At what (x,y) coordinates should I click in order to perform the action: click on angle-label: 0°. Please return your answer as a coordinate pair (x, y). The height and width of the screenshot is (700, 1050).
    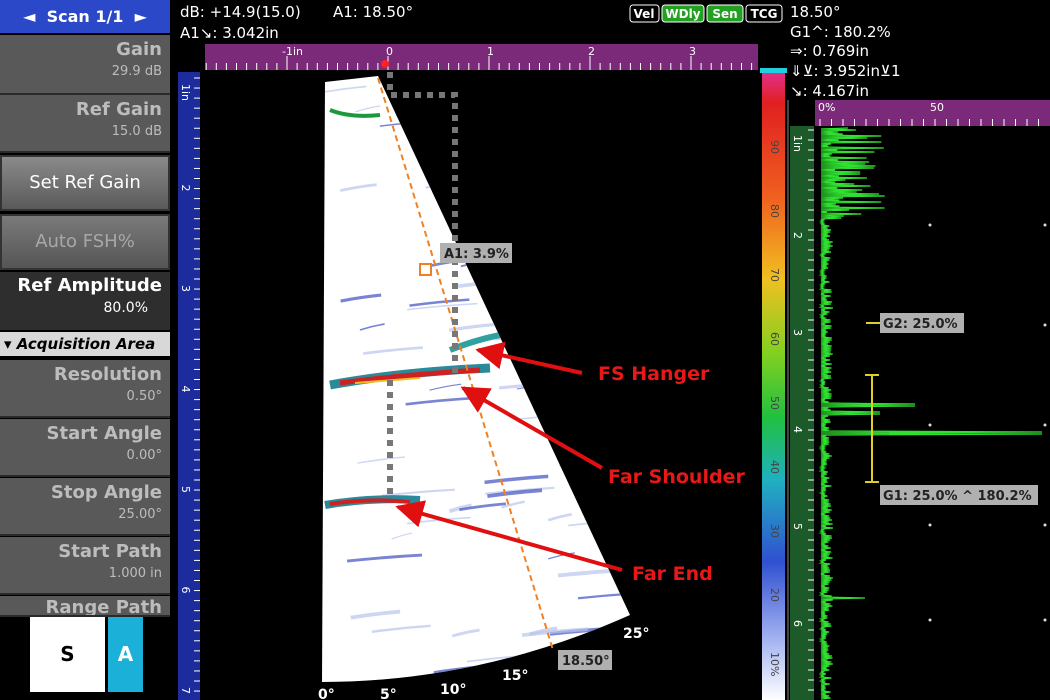
    Looking at the image, I should click on (326, 693).